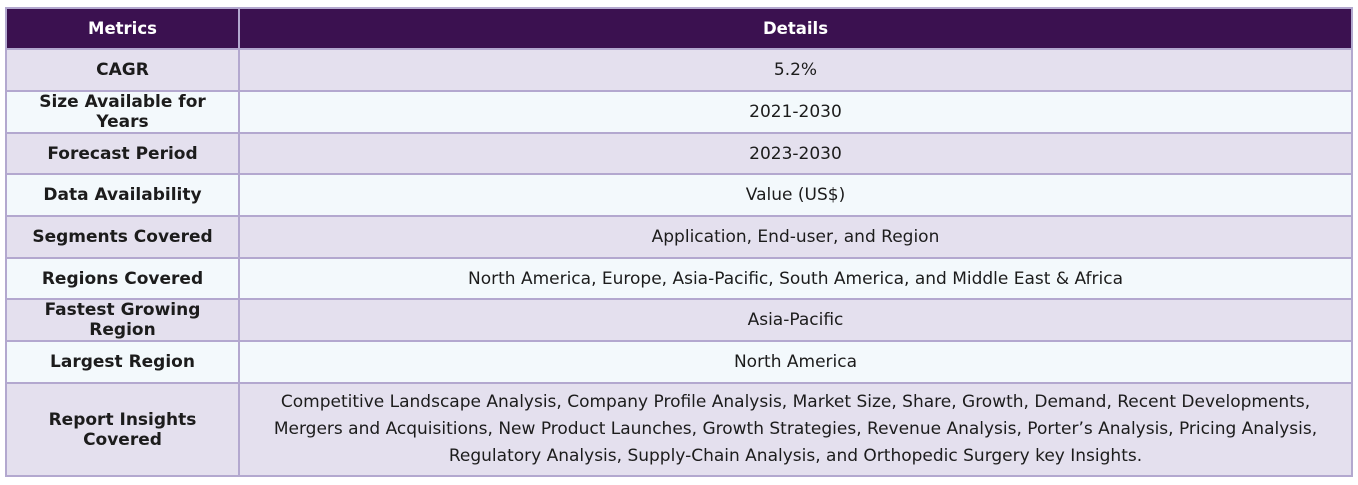  I want to click on table-row-cagr: CAGR 5.2%, so click(679, 70).